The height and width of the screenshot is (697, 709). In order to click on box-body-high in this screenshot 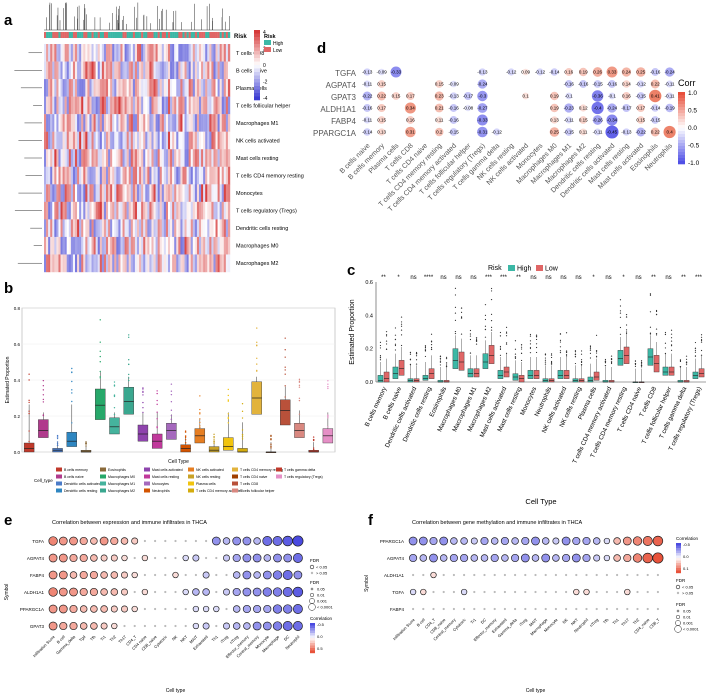, I will do `click(665, 371)`.